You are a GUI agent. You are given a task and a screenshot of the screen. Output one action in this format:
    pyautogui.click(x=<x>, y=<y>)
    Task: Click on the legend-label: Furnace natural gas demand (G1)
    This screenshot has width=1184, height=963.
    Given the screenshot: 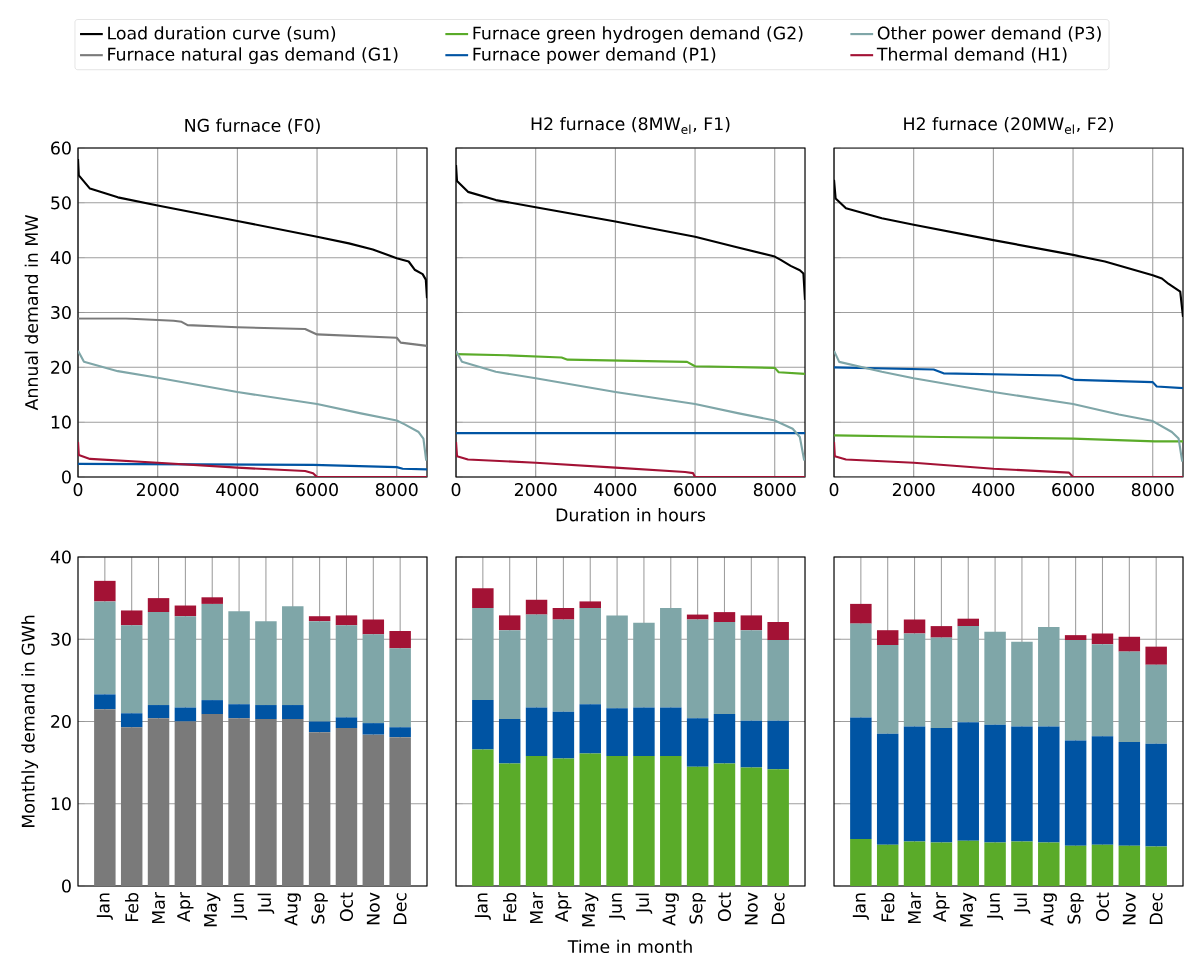 What is the action you would take?
    pyautogui.click(x=253, y=56)
    